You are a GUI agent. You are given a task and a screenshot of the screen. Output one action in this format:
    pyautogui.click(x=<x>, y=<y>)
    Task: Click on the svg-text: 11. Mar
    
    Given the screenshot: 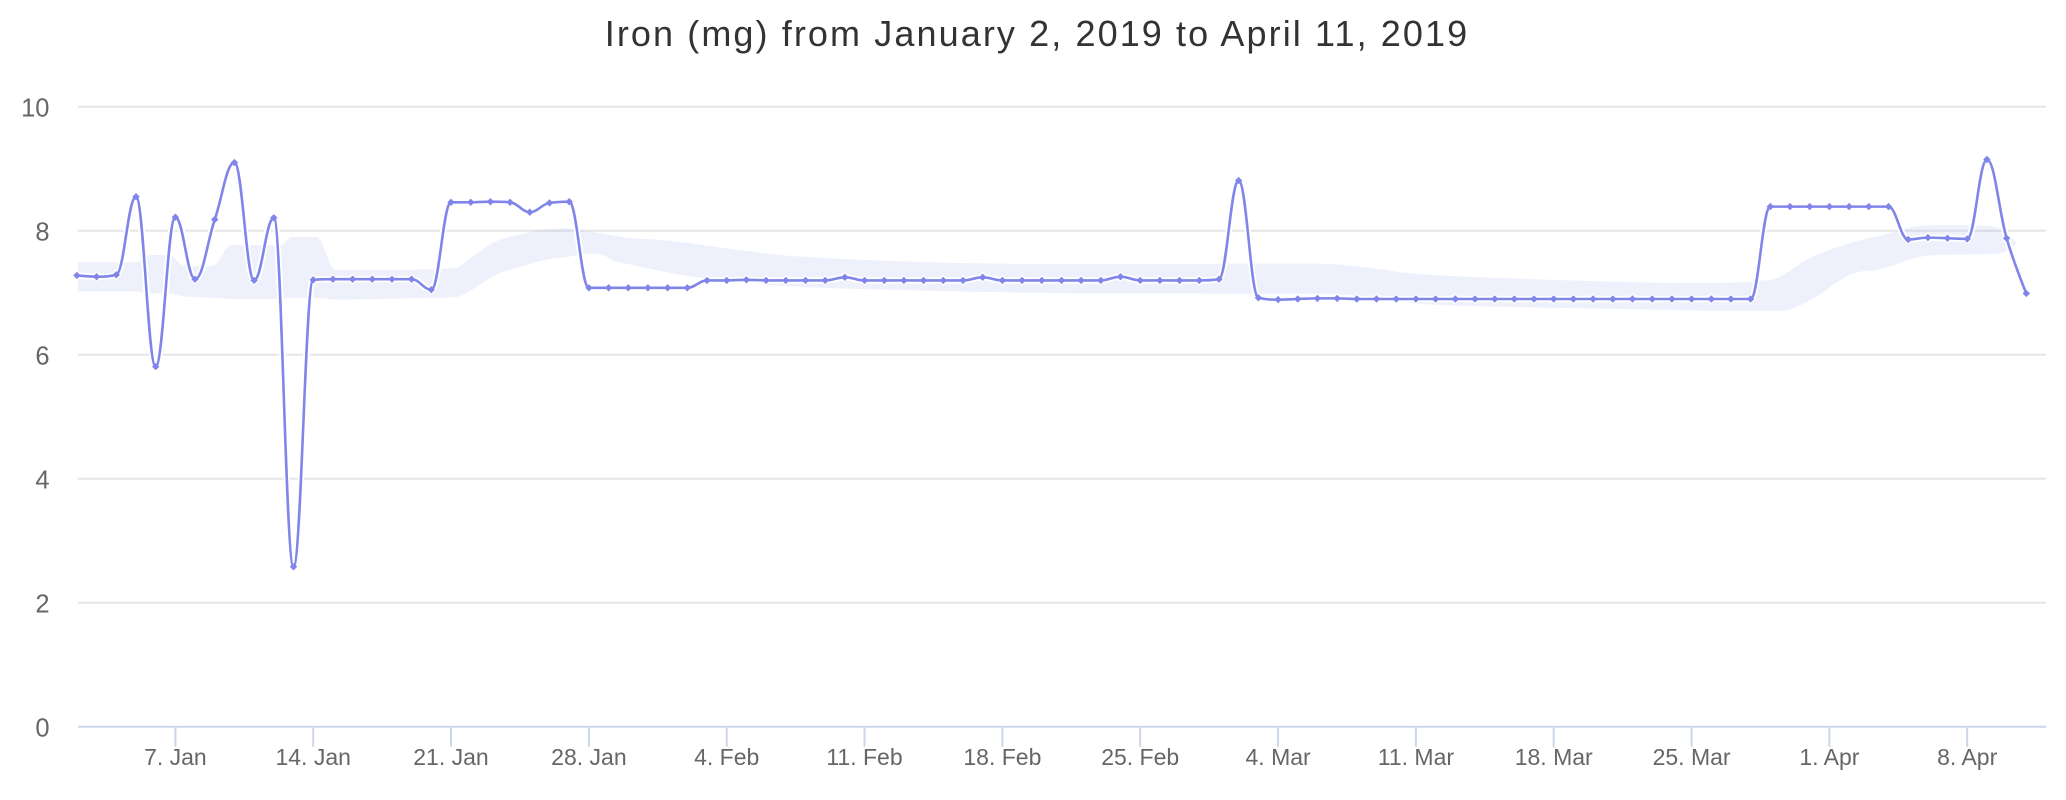 What is the action you would take?
    pyautogui.click(x=1416, y=757)
    